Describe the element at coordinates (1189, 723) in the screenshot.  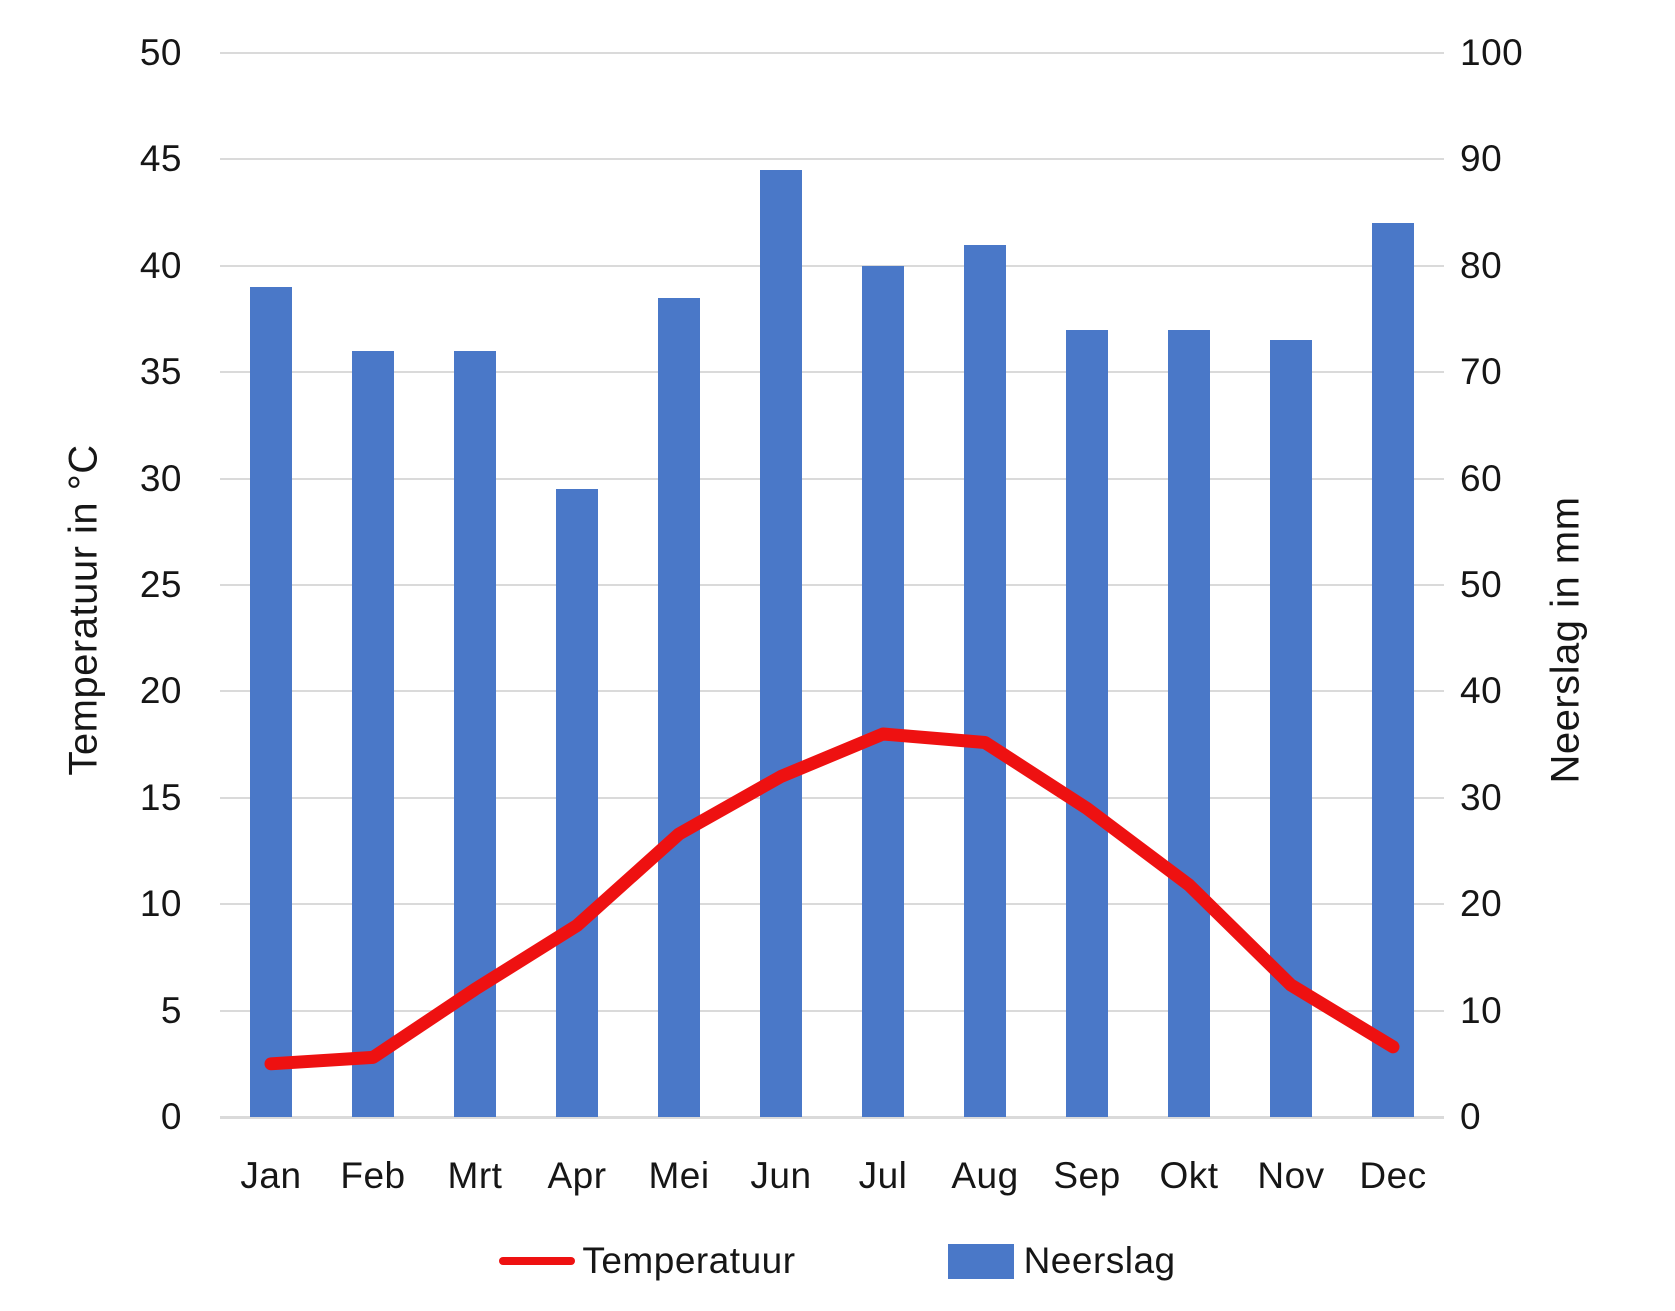
I see `bar-okt` at that location.